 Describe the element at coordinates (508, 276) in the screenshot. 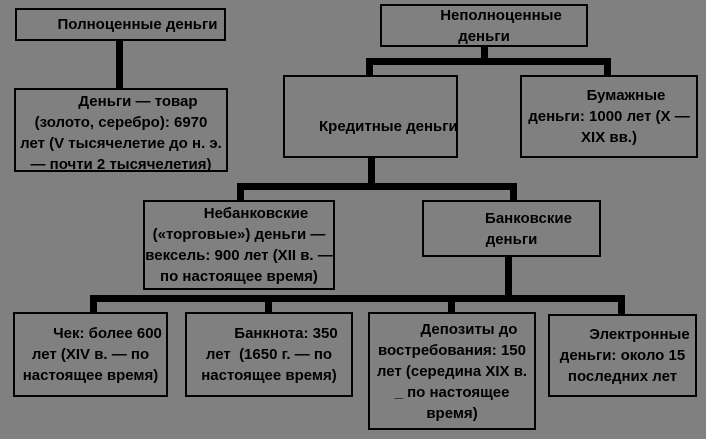

I see `connector-bank-down` at that location.